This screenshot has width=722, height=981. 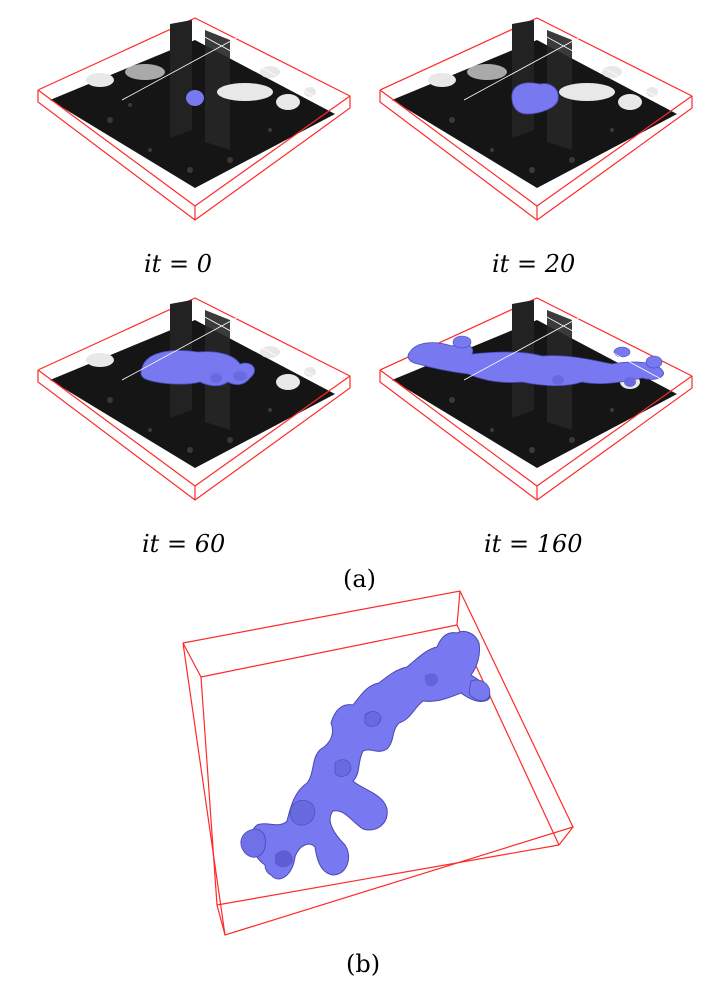 I want to click on iteration-label-it60: it = 60, so click(x=184, y=544).